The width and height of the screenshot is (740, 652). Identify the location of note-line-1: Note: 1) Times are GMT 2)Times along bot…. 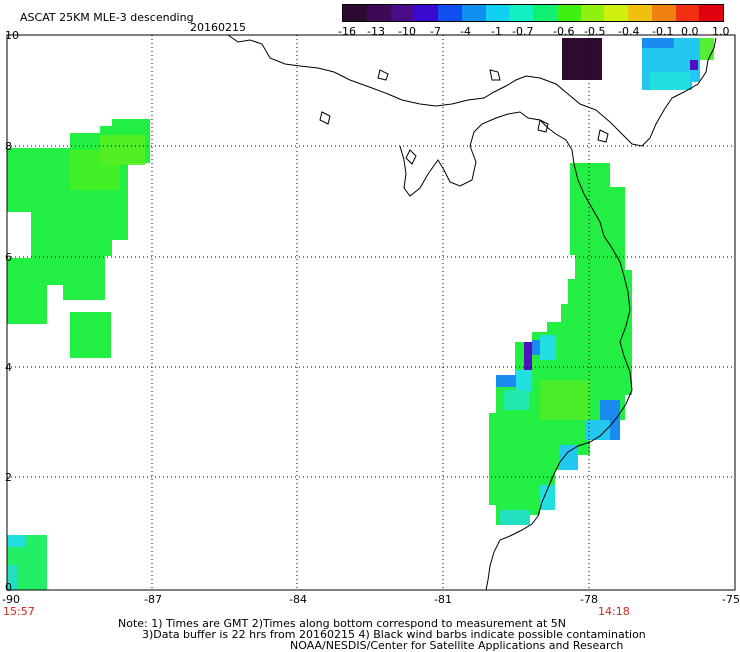
(342, 623).